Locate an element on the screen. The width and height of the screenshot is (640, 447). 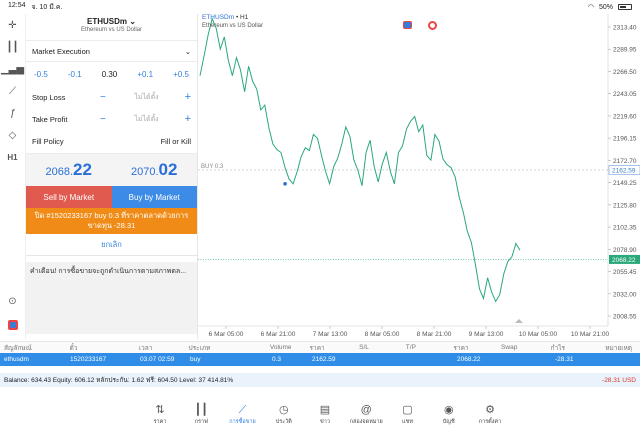
history-icon: ◷ is located at coordinates (283, 410).